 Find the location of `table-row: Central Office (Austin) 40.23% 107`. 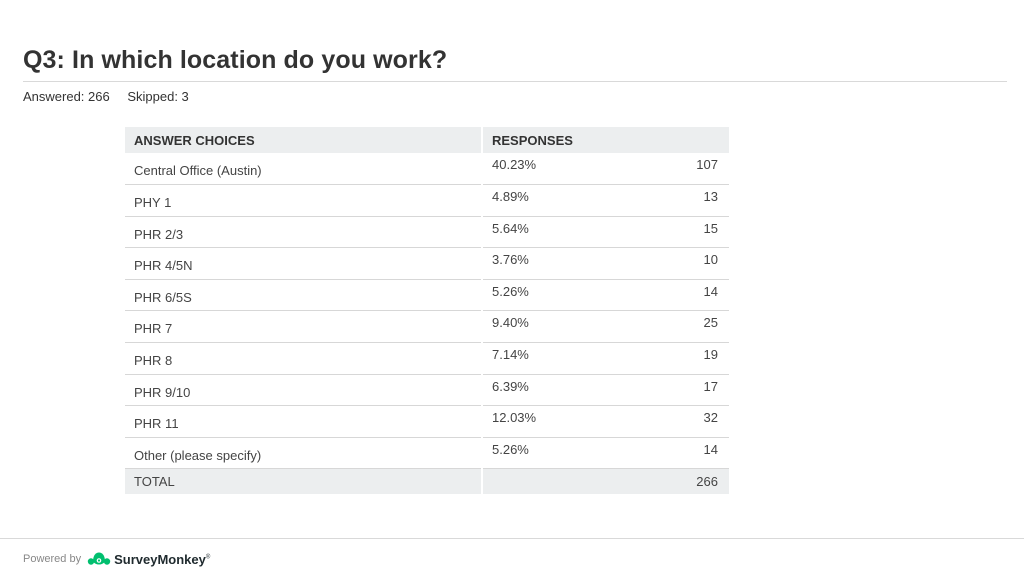

table-row: Central Office (Austin) 40.23% 107 is located at coordinates (427, 169).